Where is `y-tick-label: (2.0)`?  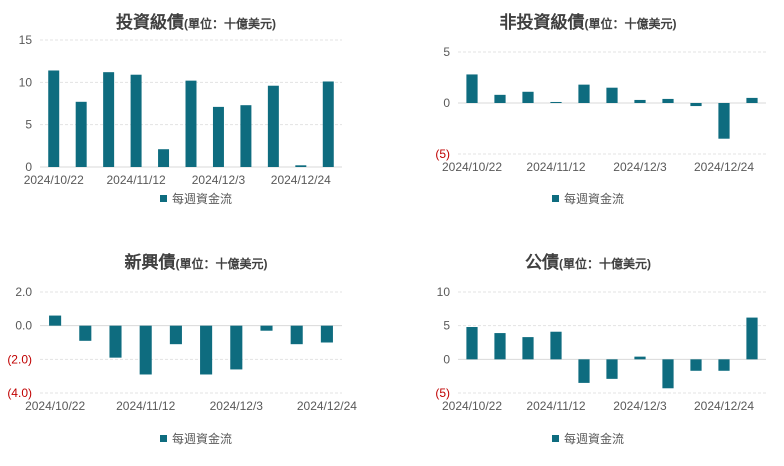
y-tick-label: (2.0) is located at coordinates (19, 359).